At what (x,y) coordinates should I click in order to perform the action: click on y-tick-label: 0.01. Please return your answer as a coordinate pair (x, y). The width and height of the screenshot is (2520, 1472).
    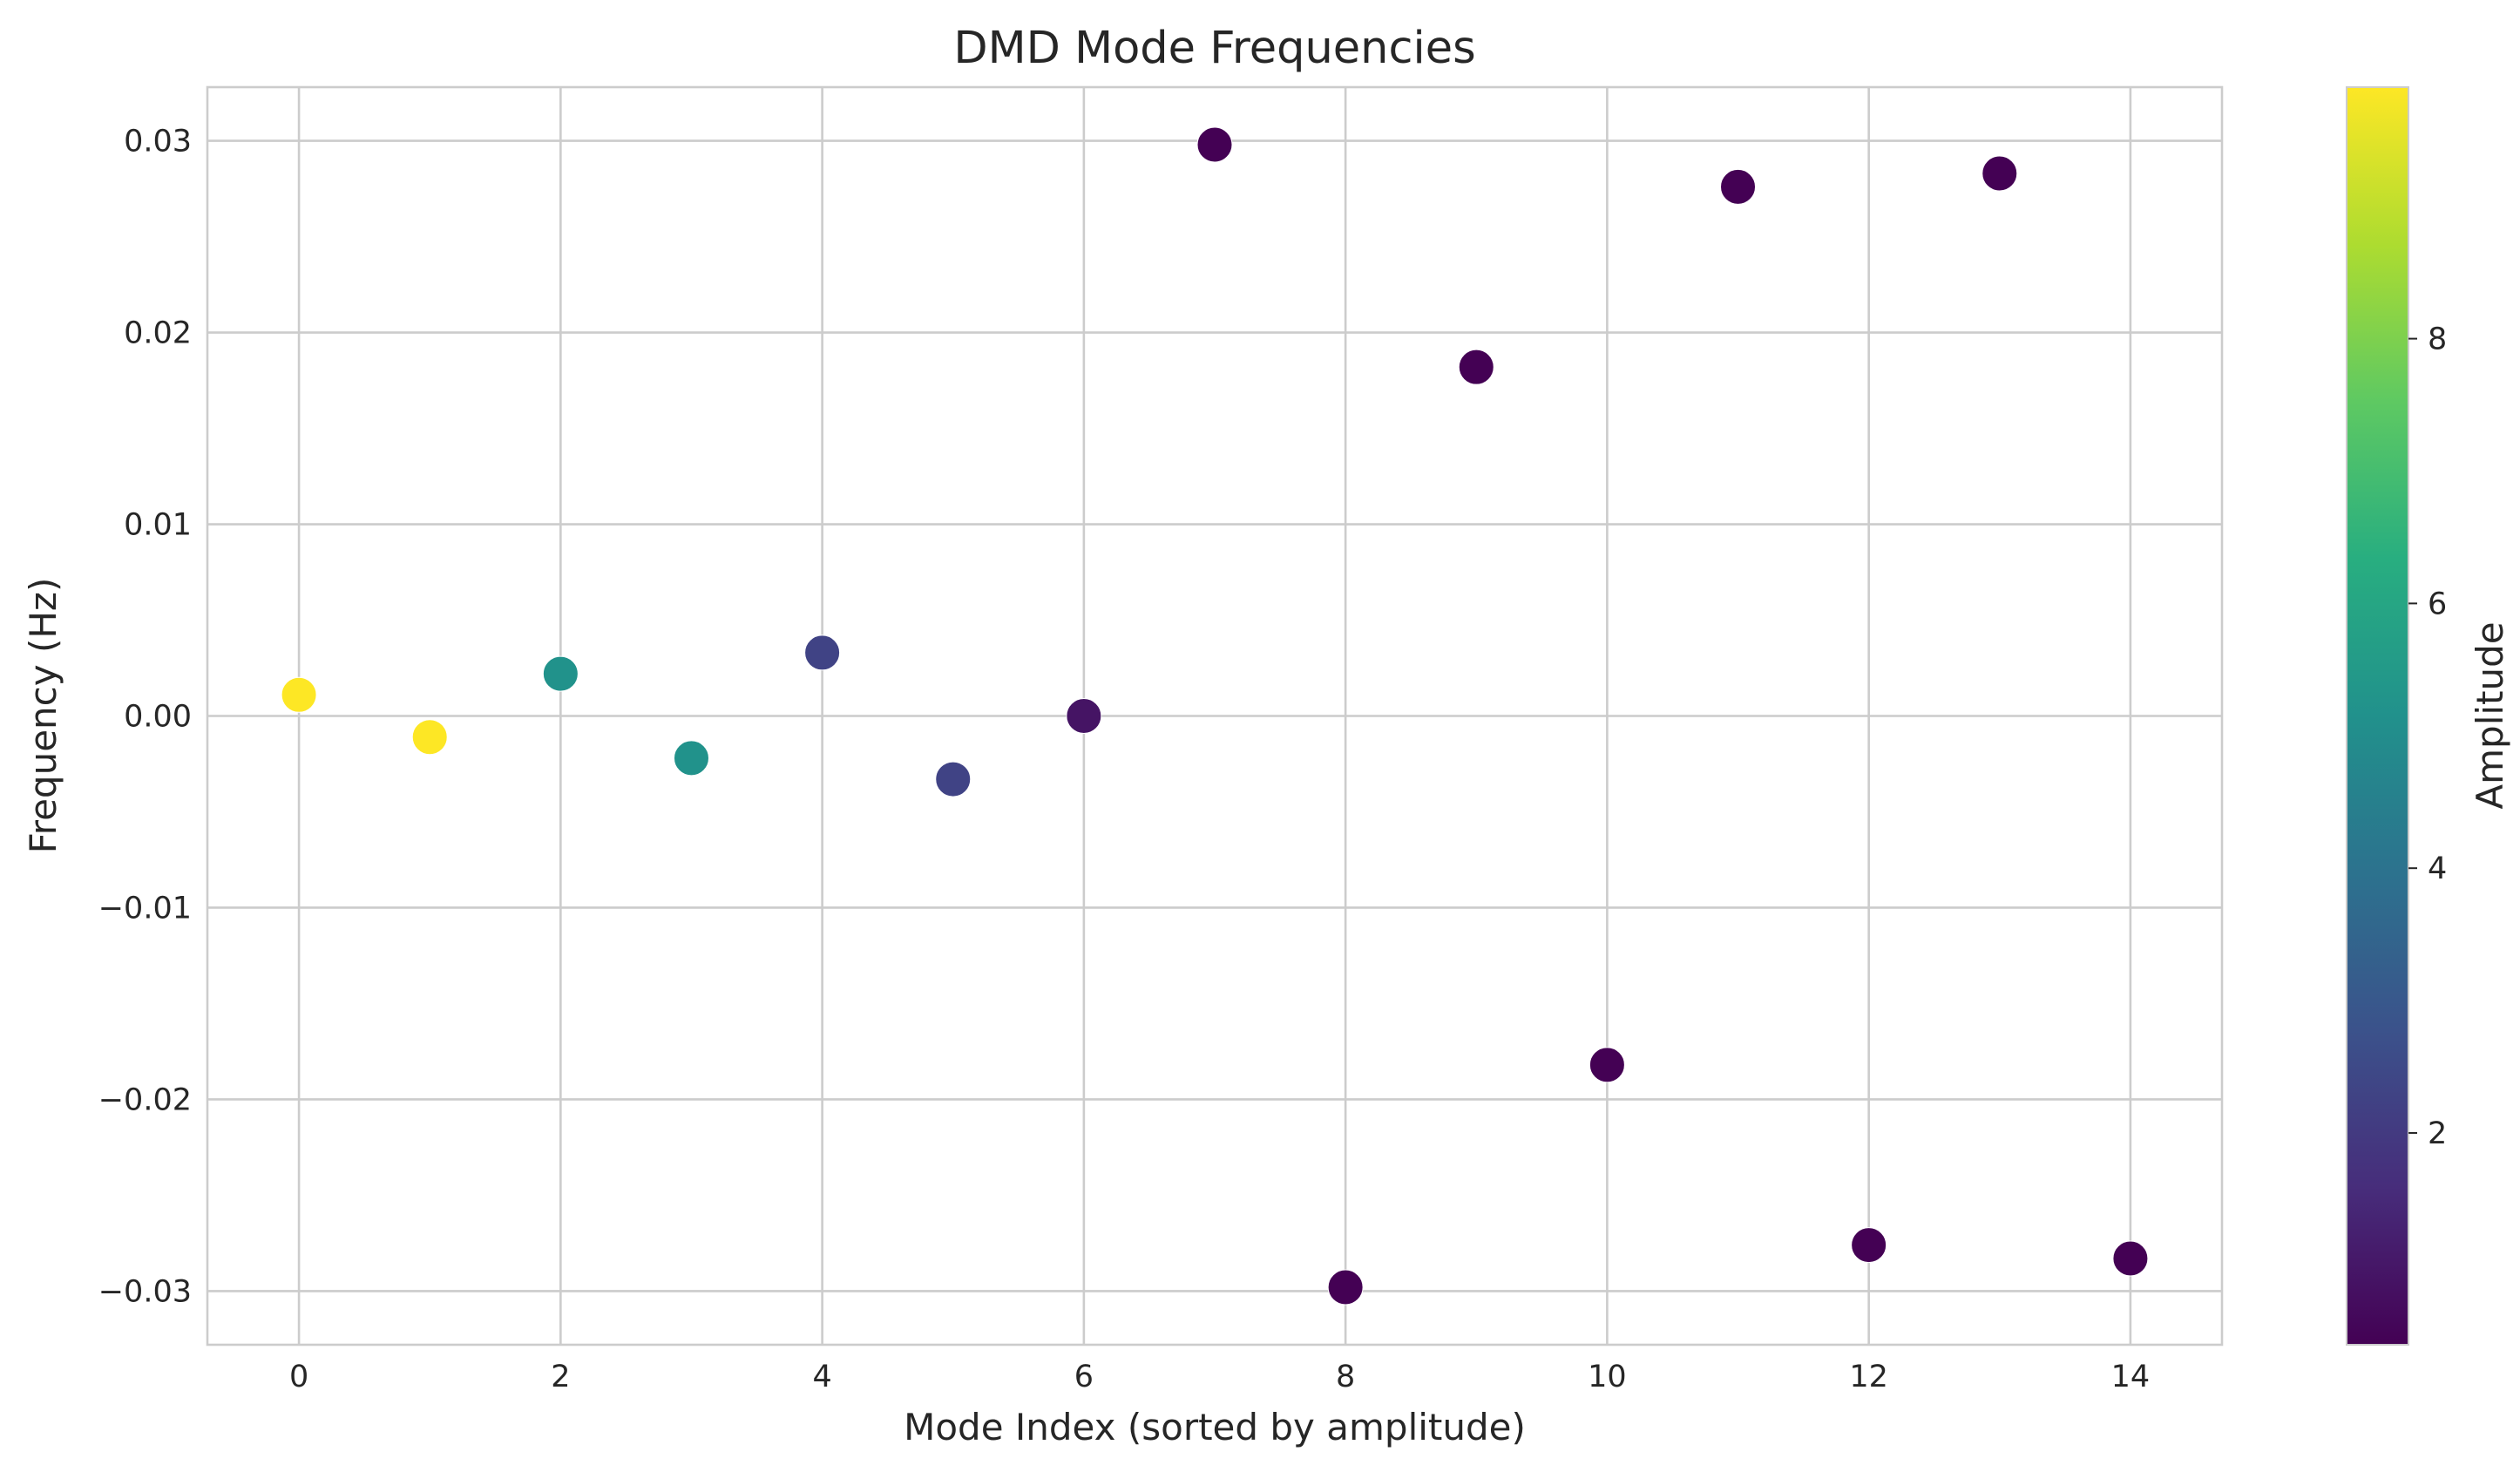
    Looking at the image, I should click on (158, 526).